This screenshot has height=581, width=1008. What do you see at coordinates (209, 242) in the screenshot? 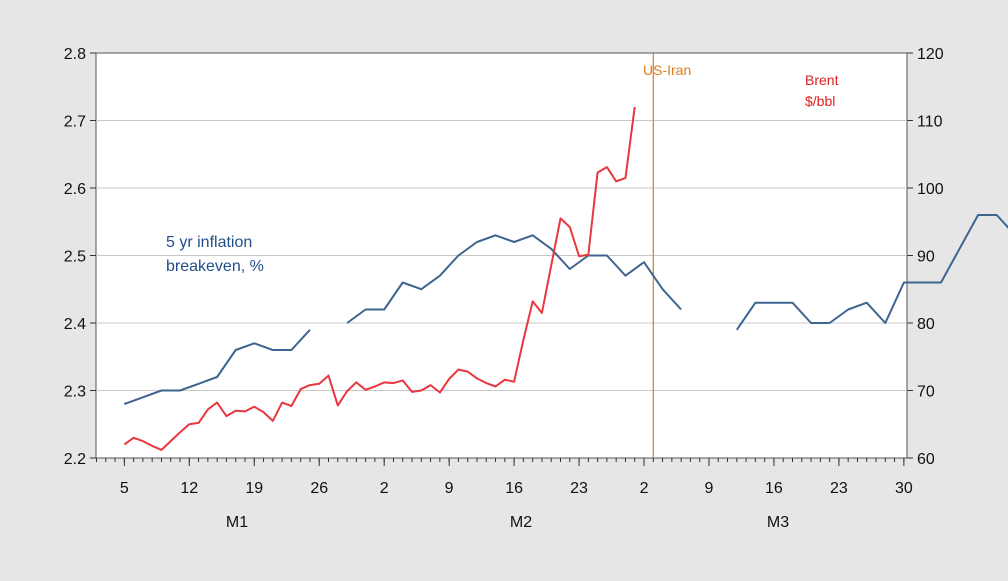
I see `breakeven-label-line-1: 5 yr inflation` at bounding box center [209, 242].